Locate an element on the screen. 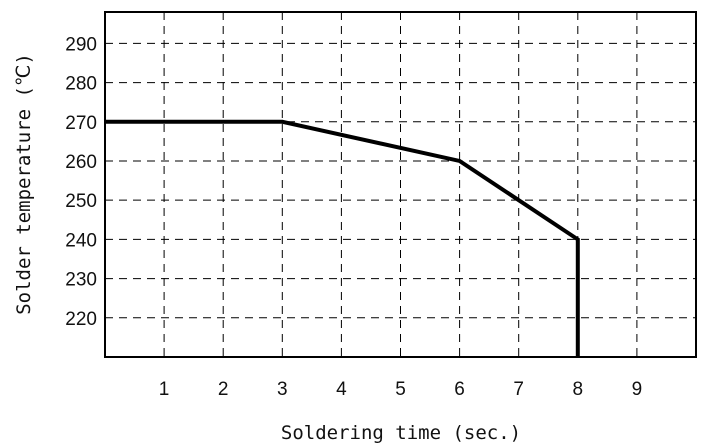 This screenshot has width=705, height=444. x-tick-label: 4 is located at coordinates (341, 389).